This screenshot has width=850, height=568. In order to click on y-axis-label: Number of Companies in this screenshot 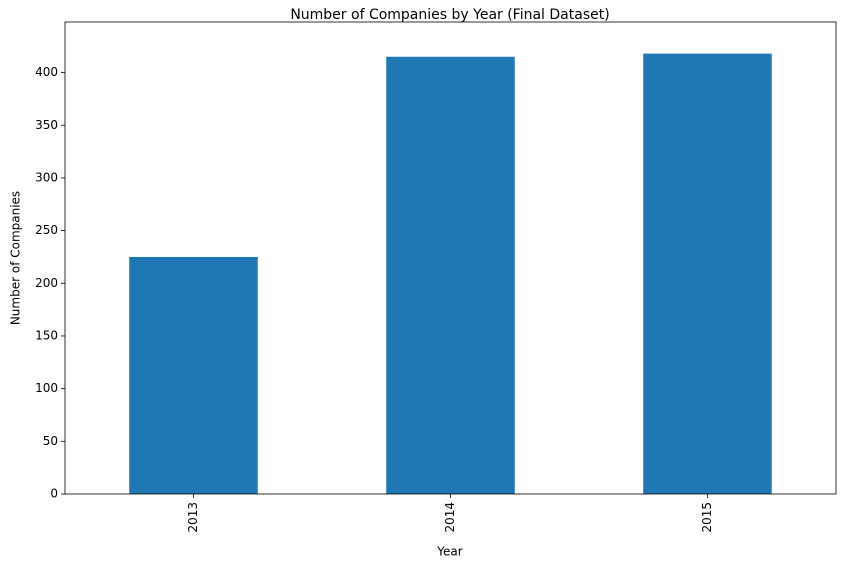, I will do `click(16, 258)`.